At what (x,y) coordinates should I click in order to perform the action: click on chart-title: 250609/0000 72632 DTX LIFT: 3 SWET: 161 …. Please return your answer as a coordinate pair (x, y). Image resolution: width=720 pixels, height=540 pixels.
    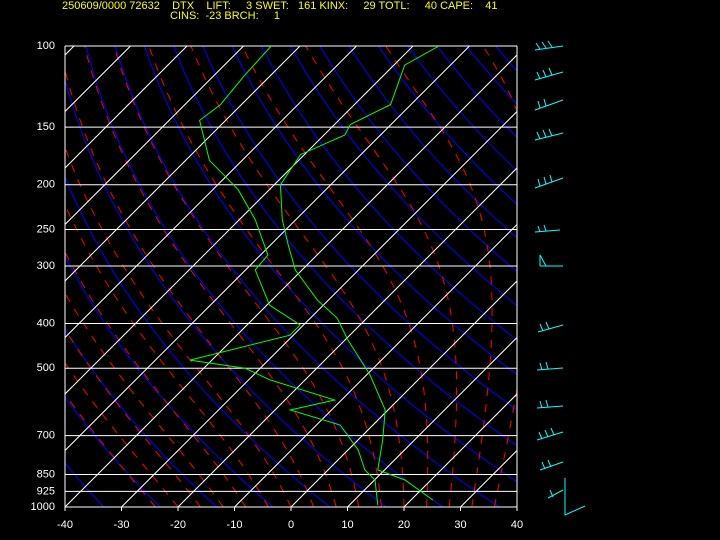
    Looking at the image, I should click on (280, 6).